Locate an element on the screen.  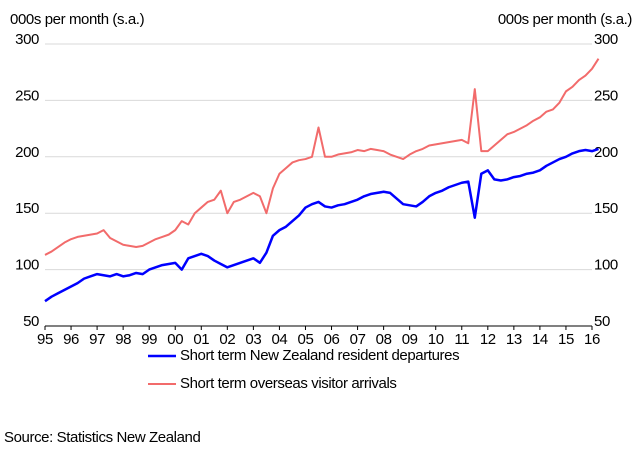
x-tick-label: 08 is located at coordinates (384, 339).